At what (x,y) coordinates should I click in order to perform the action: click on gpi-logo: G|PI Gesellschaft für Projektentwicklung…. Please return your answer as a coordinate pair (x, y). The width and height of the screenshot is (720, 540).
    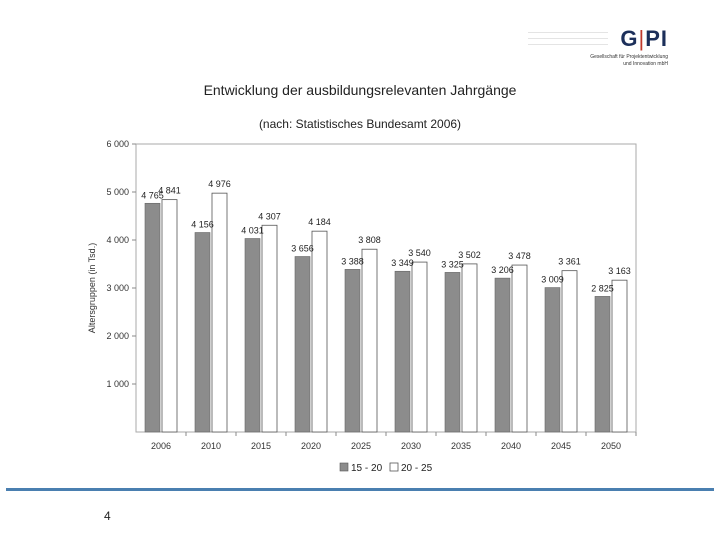
    Looking at the image, I should click on (598, 49).